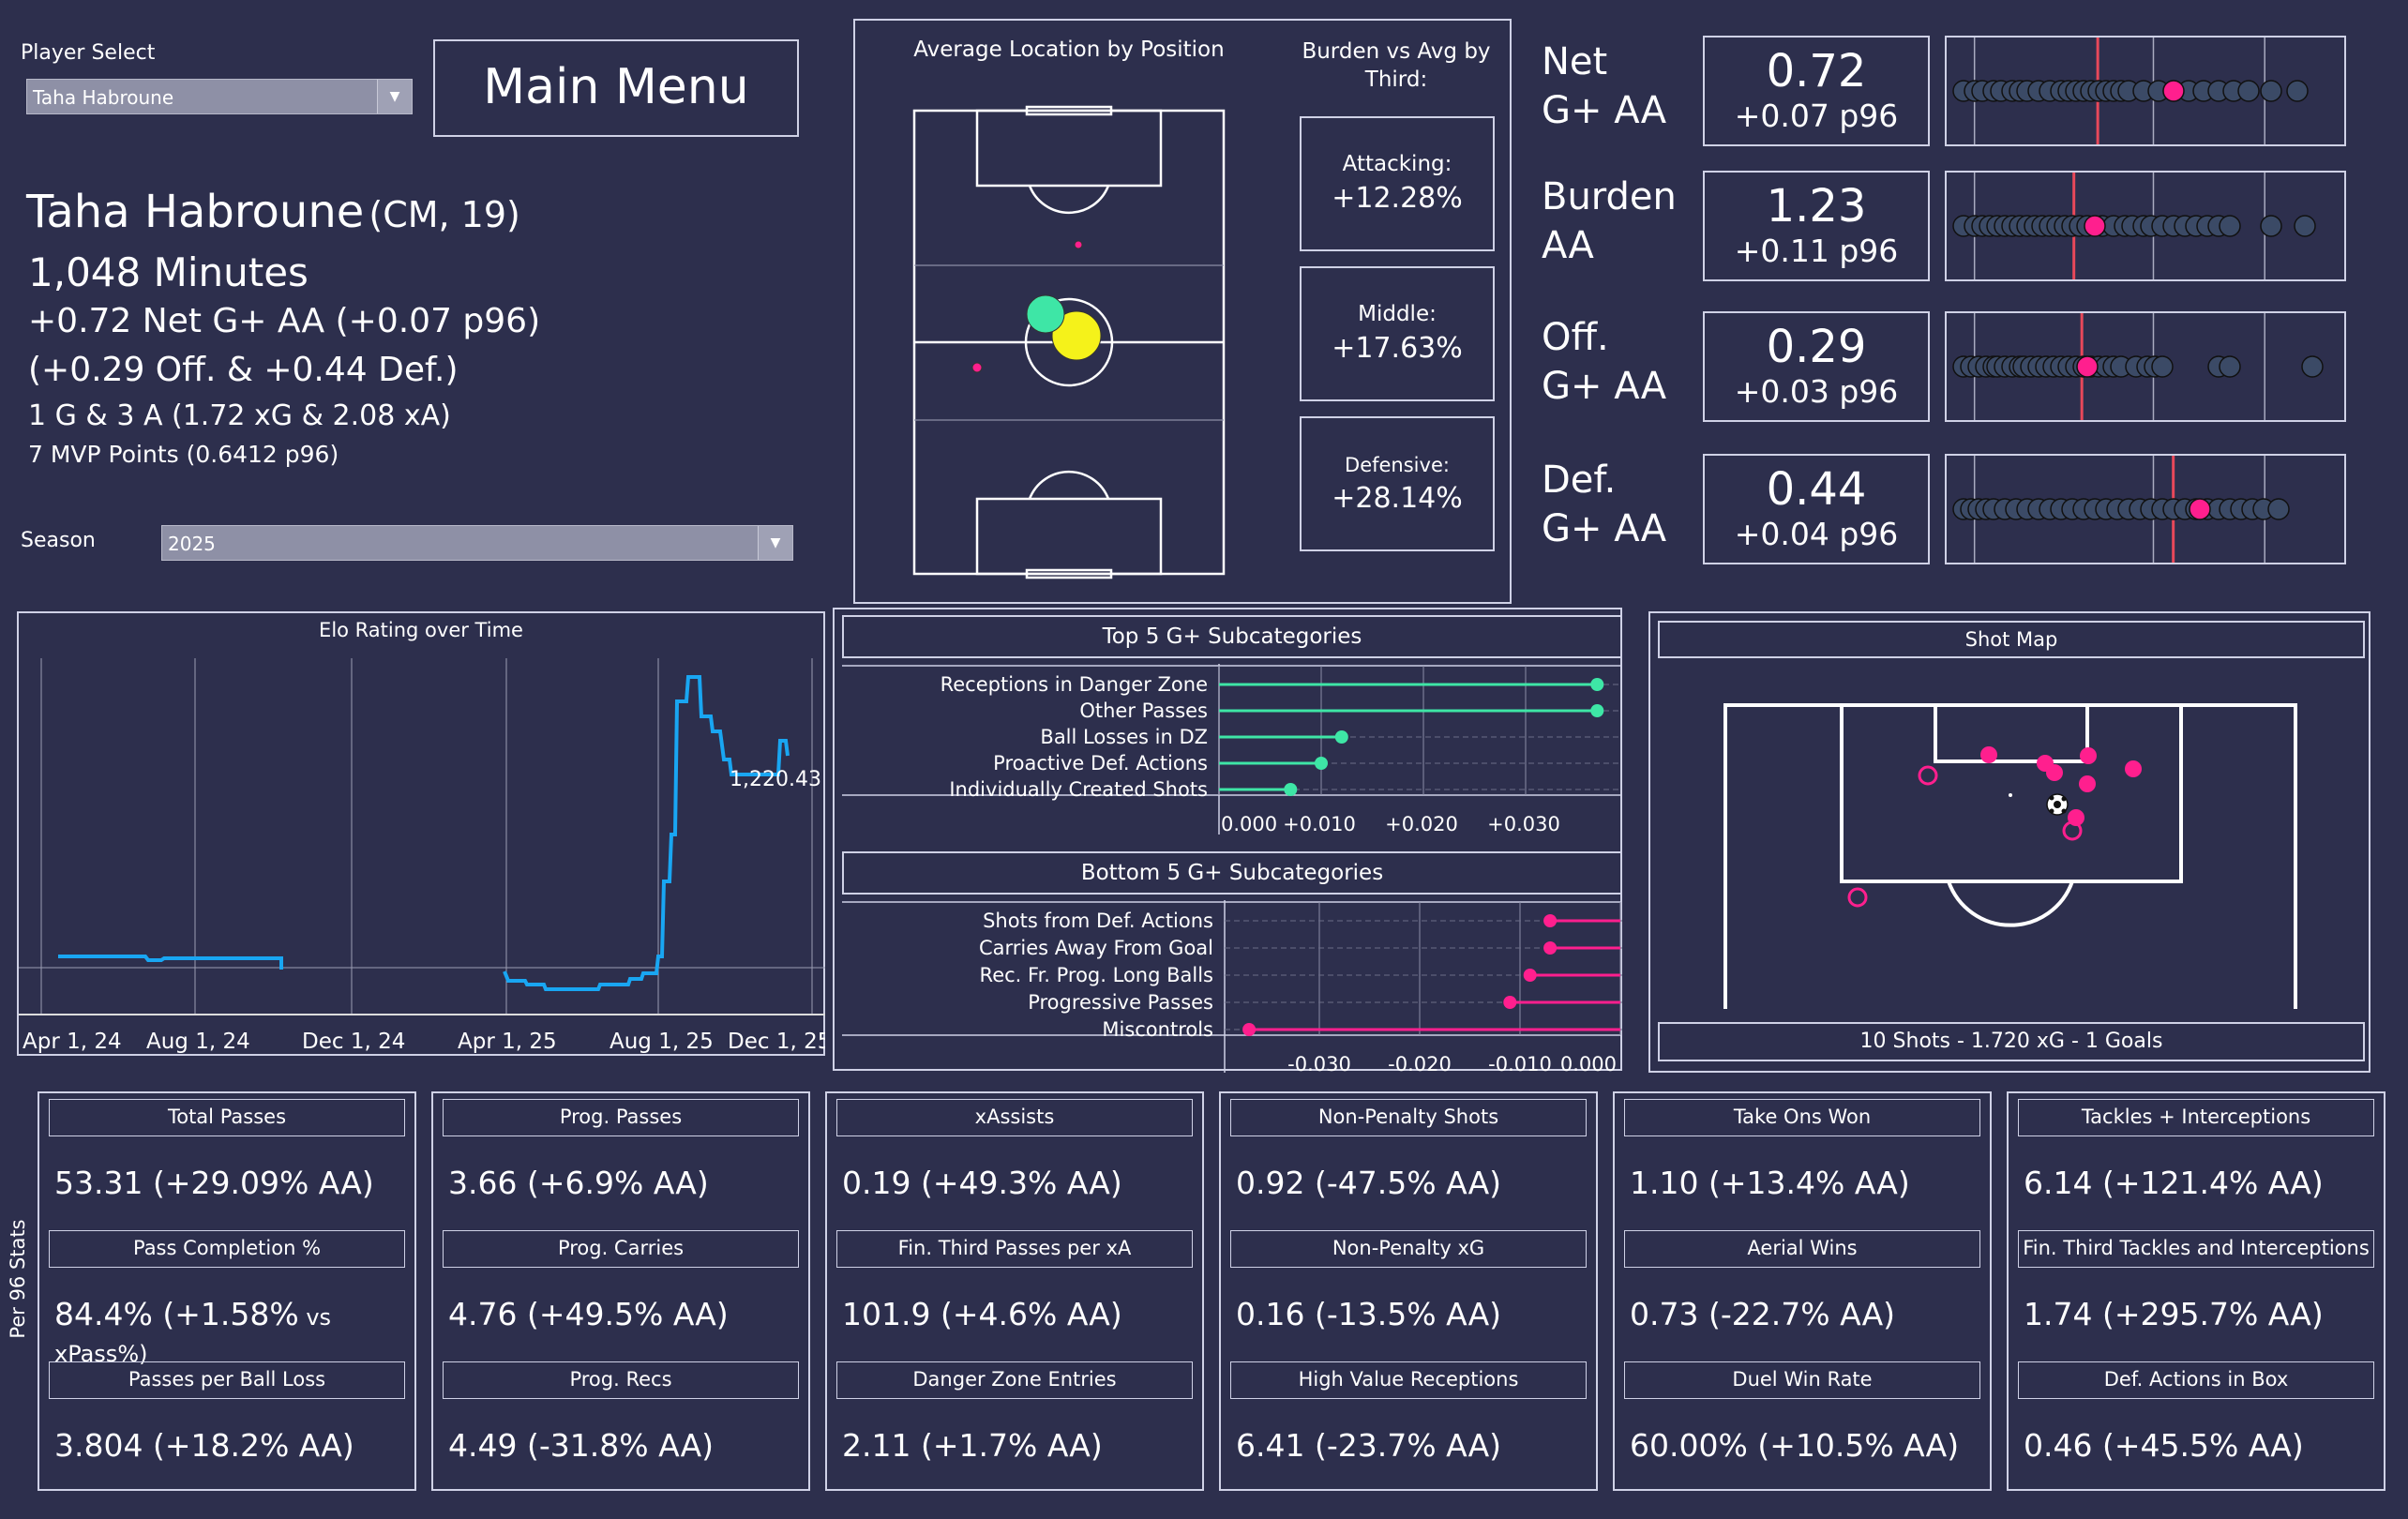 The height and width of the screenshot is (1519, 2408). I want to click on stat-label: Def. Actions in Box, so click(2196, 1380).